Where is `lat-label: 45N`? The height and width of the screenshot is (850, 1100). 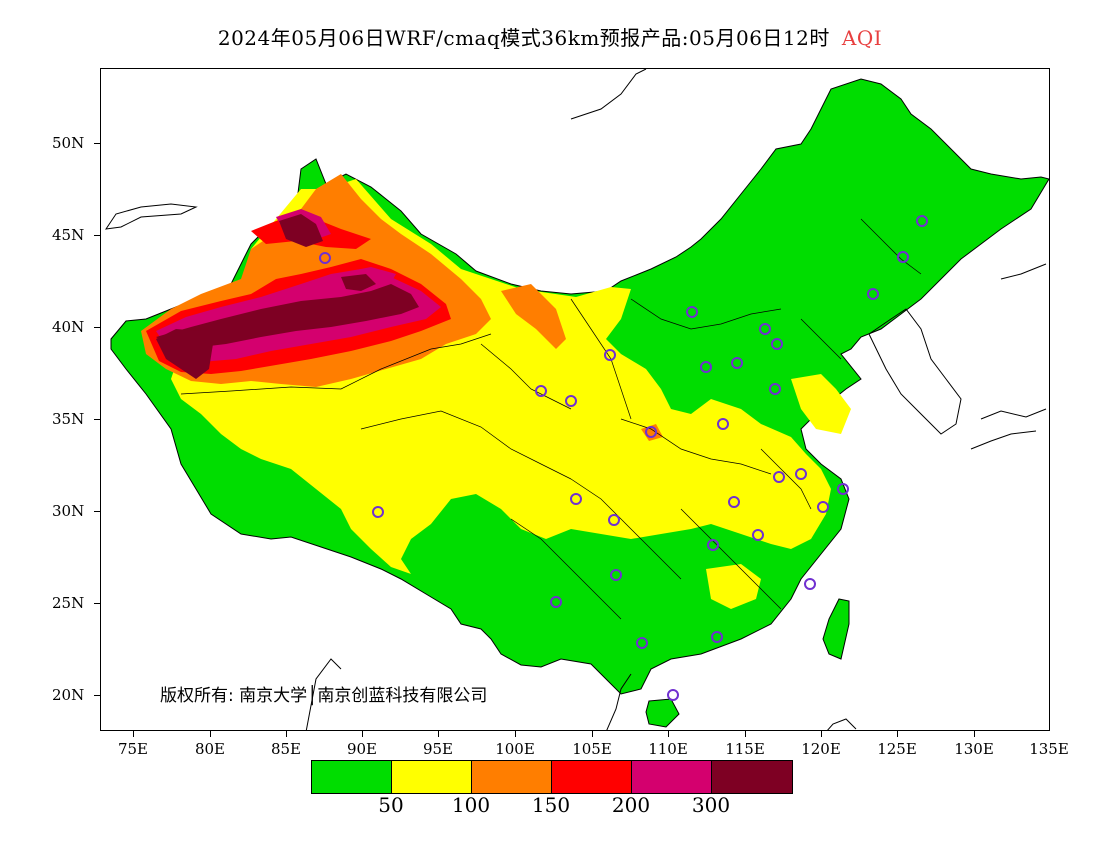 lat-label: 45N is located at coordinates (68, 235).